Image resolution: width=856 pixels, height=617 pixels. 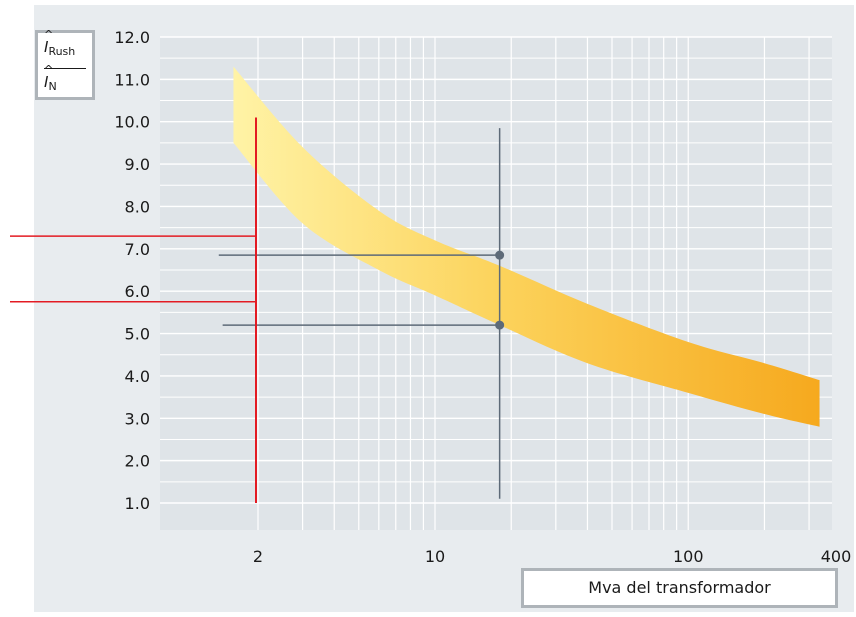 I want to click on y-axis-label: IRush IN, so click(x=65, y=64).